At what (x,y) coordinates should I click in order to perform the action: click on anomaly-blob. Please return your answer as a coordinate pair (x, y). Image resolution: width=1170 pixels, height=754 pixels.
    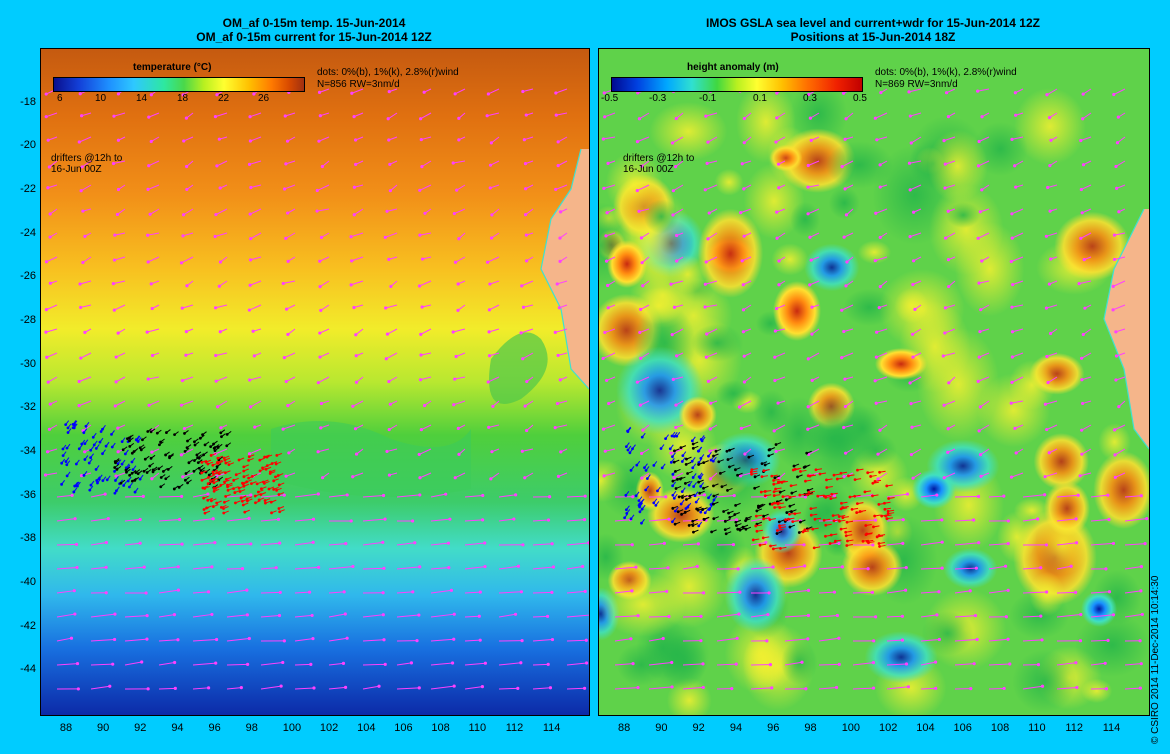
    Looking at the image, I should click on (1121, 490).